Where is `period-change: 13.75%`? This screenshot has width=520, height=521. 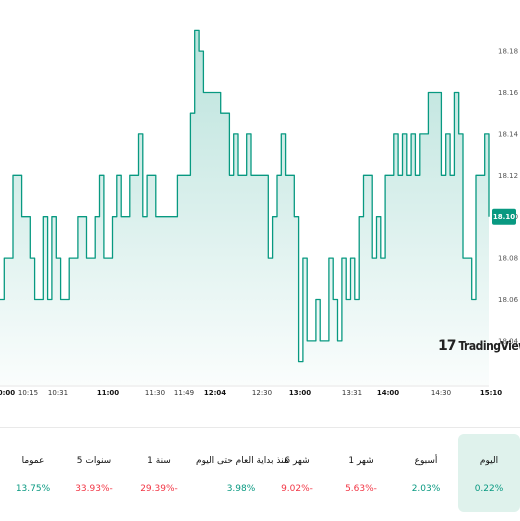 period-change: 13.75% is located at coordinates (33, 489).